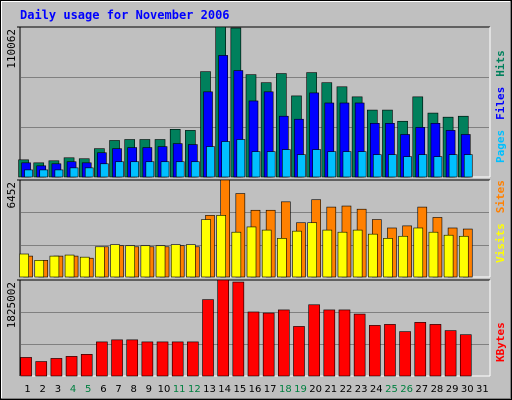 Image resolution: width=512 pixels, height=400 pixels. I want to click on x-tick-label: 15, so click(239, 389).